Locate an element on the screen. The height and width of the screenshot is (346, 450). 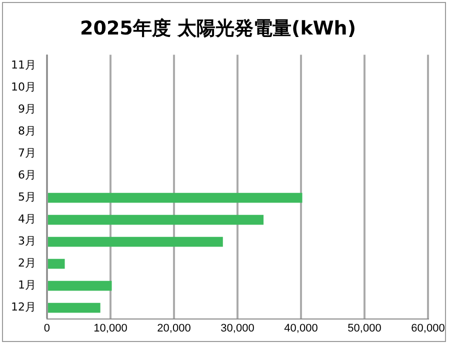
chart-title: 2025年度 太陽光発電量(kWh) is located at coordinates (218, 28).